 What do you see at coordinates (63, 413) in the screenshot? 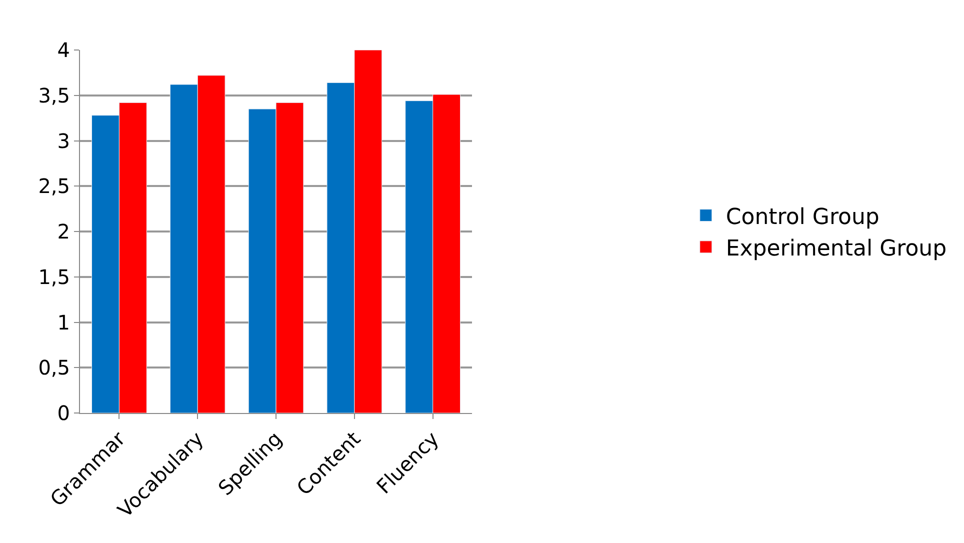
I see `y-tick-label: 0` at bounding box center [63, 413].